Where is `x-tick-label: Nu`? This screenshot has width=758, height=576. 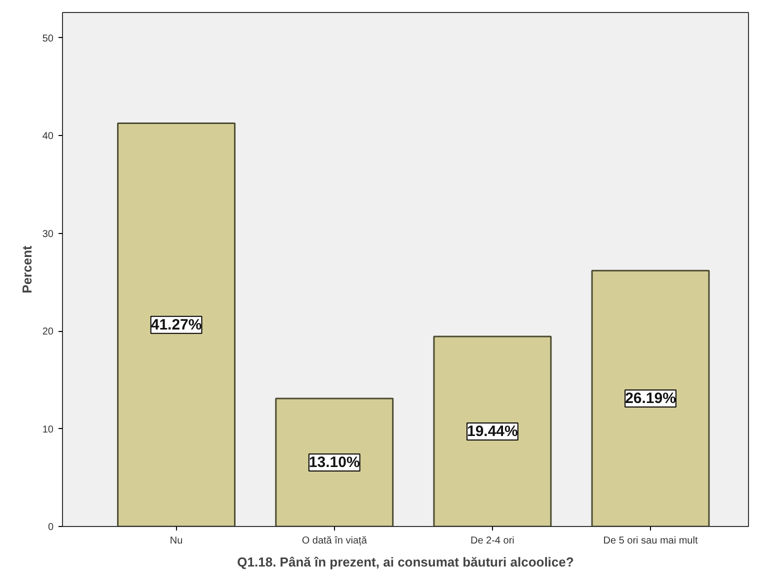 x-tick-label: Nu is located at coordinates (176, 541).